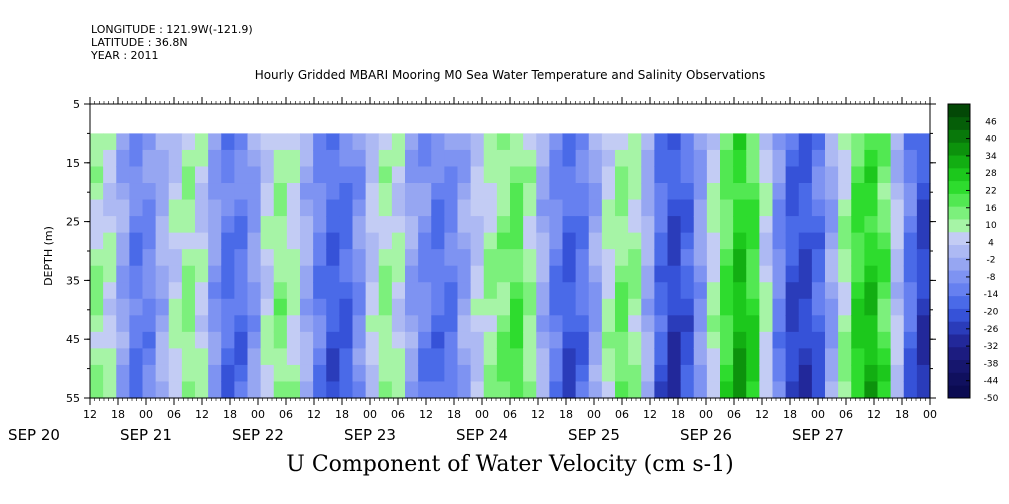 The width and height of the screenshot is (1009, 504). What do you see at coordinates (991, 122) in the screenshot?
I see `colorbar-label: 46` at bounding box center [991, 122].